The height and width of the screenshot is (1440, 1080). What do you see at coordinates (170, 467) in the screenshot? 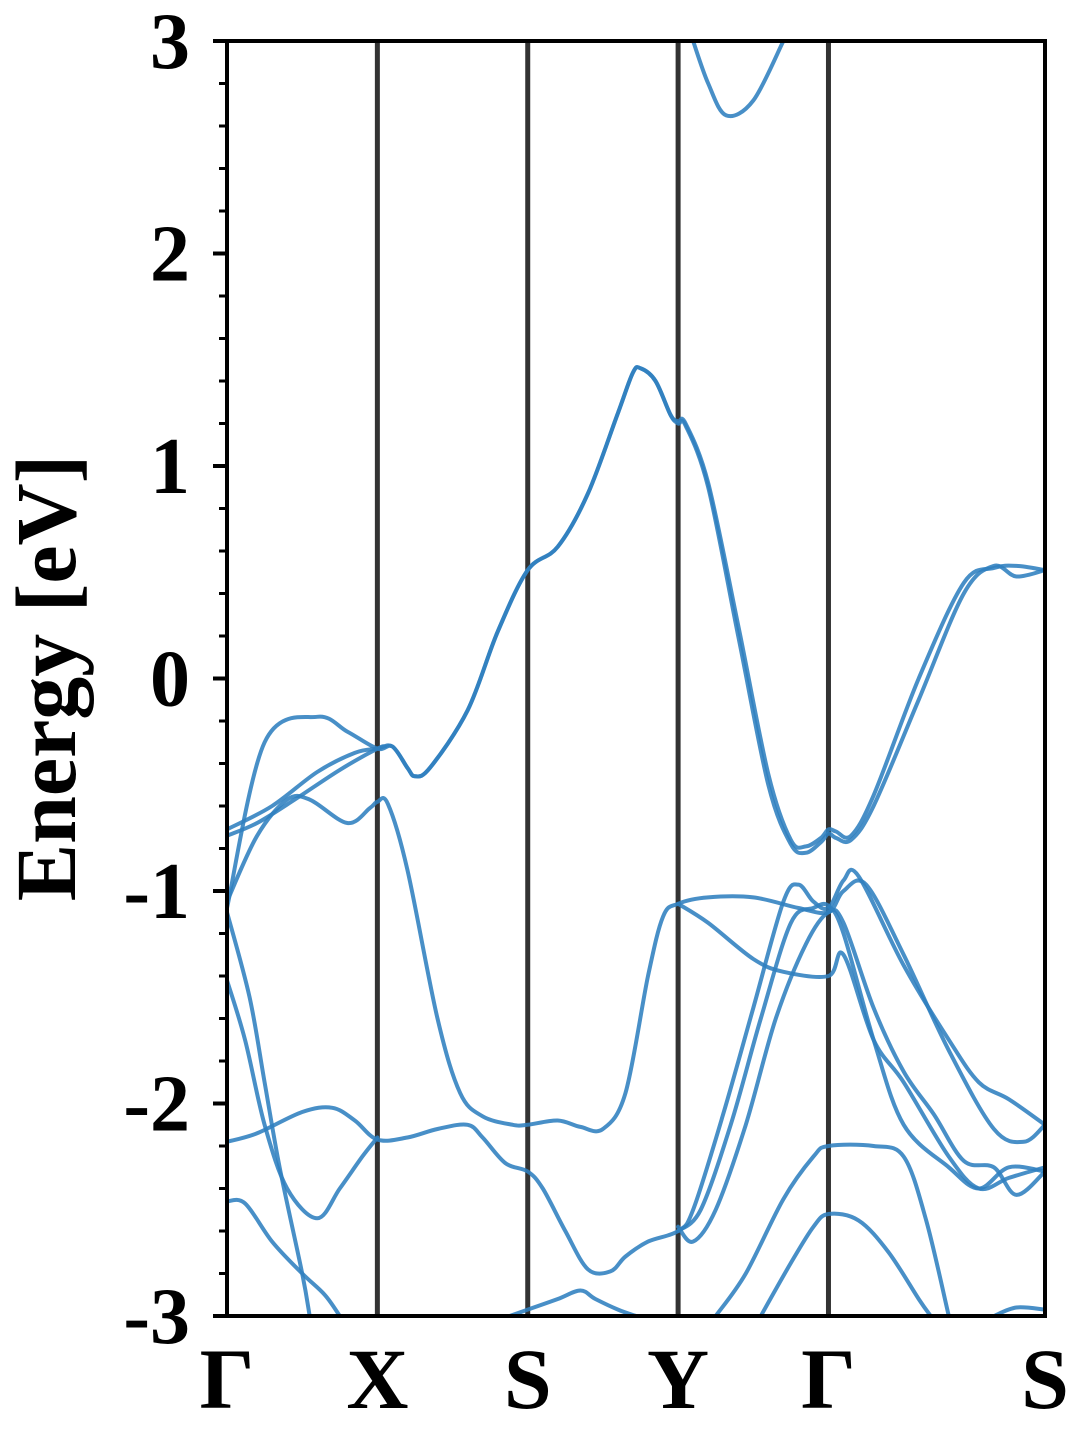
I see `y-tick-label: 1` at bounding box center [170, 467].